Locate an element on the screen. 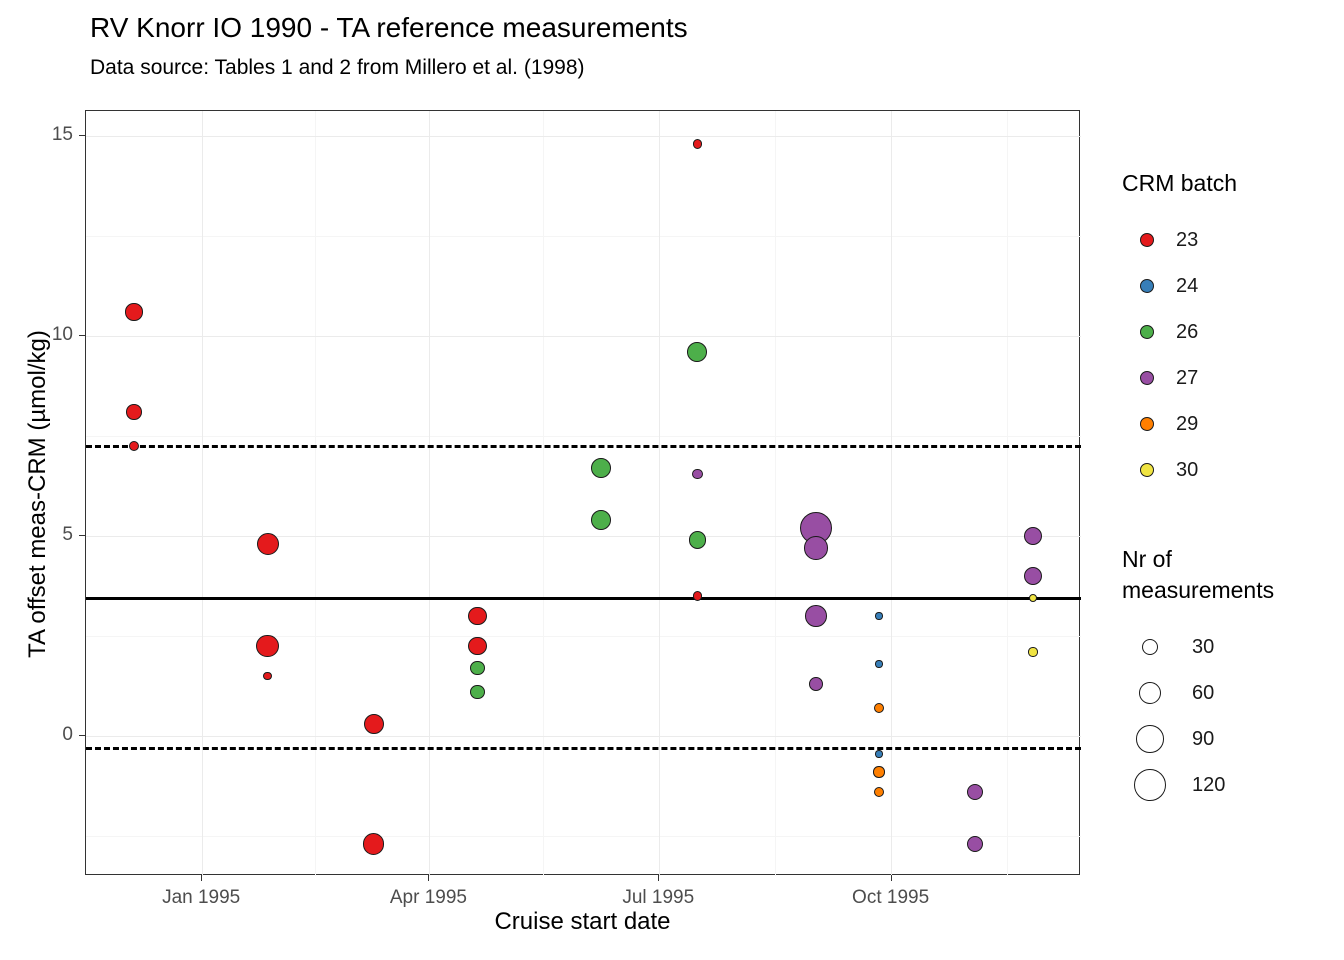  color-legend-entry: 24 is located at coordinates (1229, 286).